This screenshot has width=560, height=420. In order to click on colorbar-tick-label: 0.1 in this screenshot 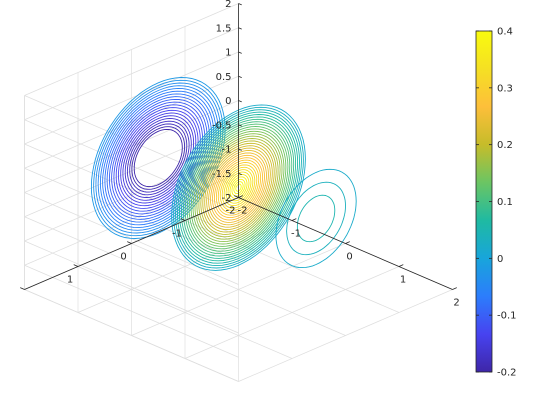, I will do `click(505, 202)`.